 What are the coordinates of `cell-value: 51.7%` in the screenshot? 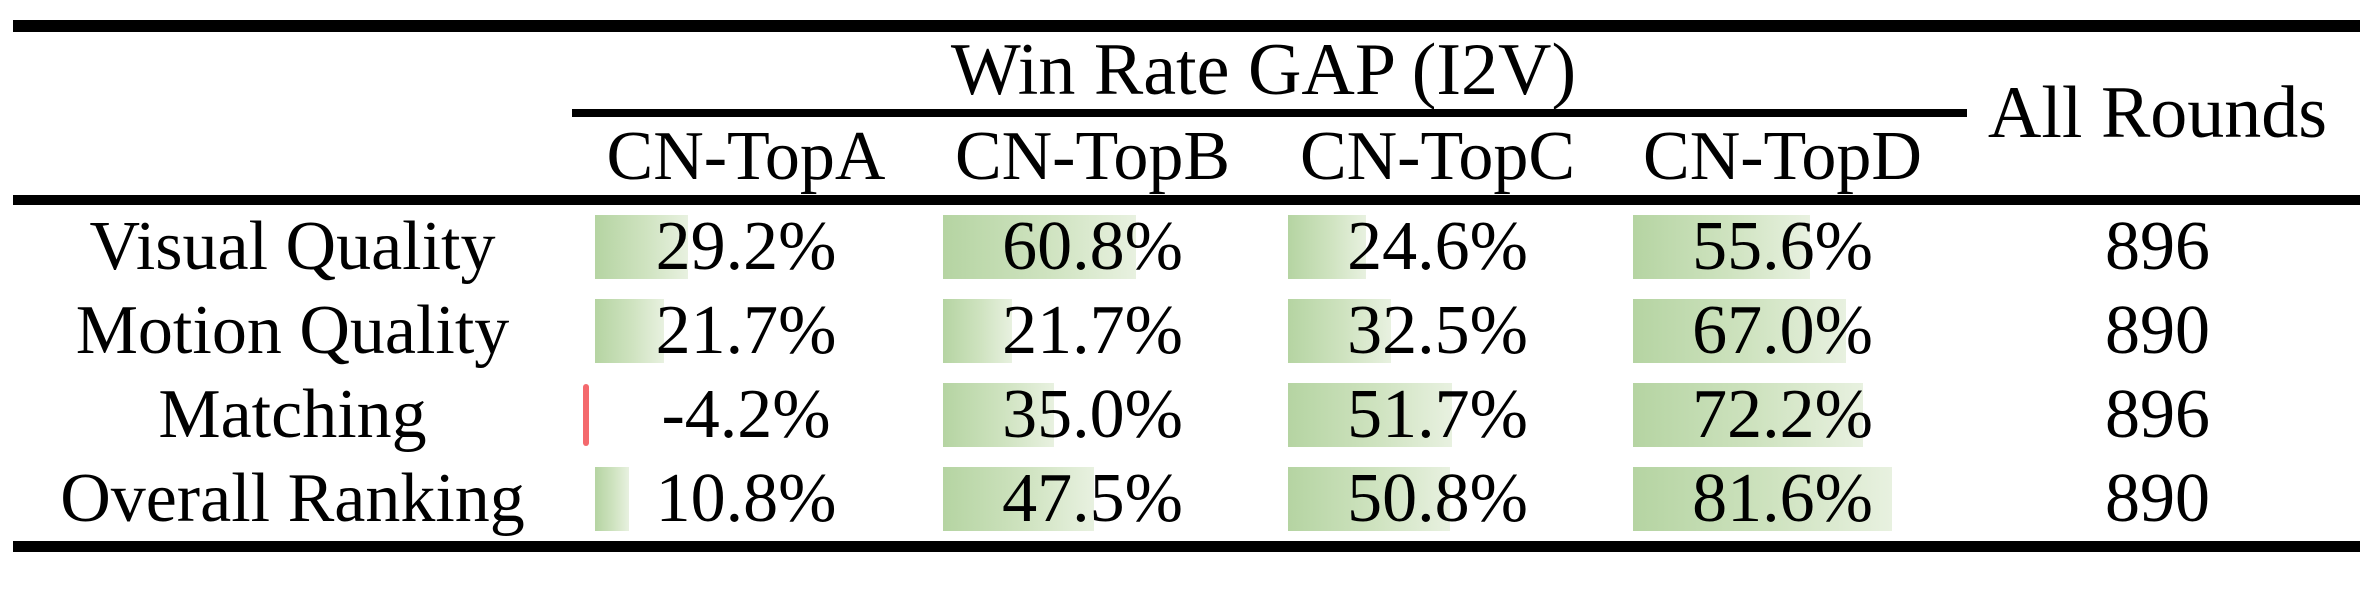 It's located at (1437, 414).